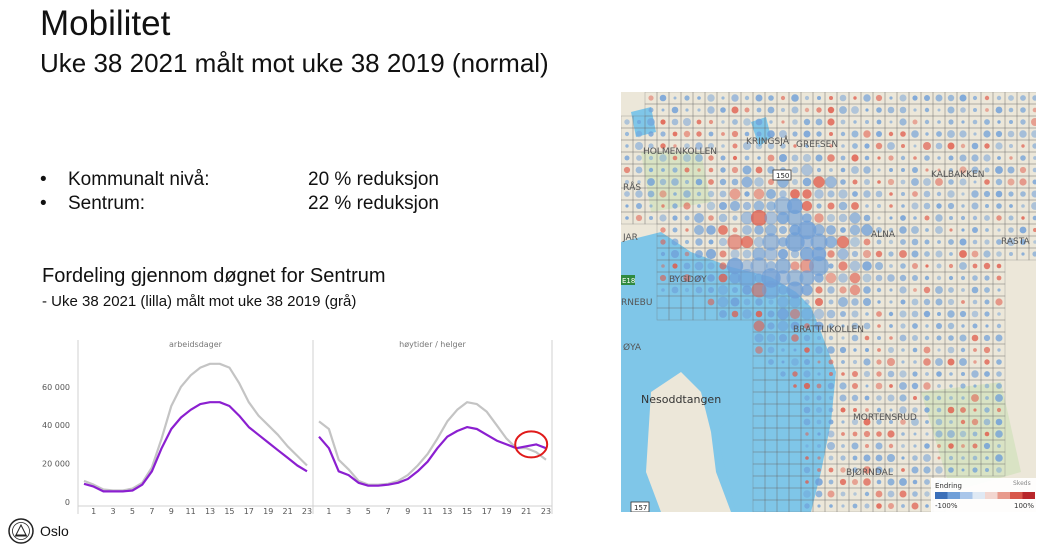 The image size is (1046, 560). Describe the element at coordinates (229, 511) in the screenshot. I see `x-tick-label: 15` at that location.